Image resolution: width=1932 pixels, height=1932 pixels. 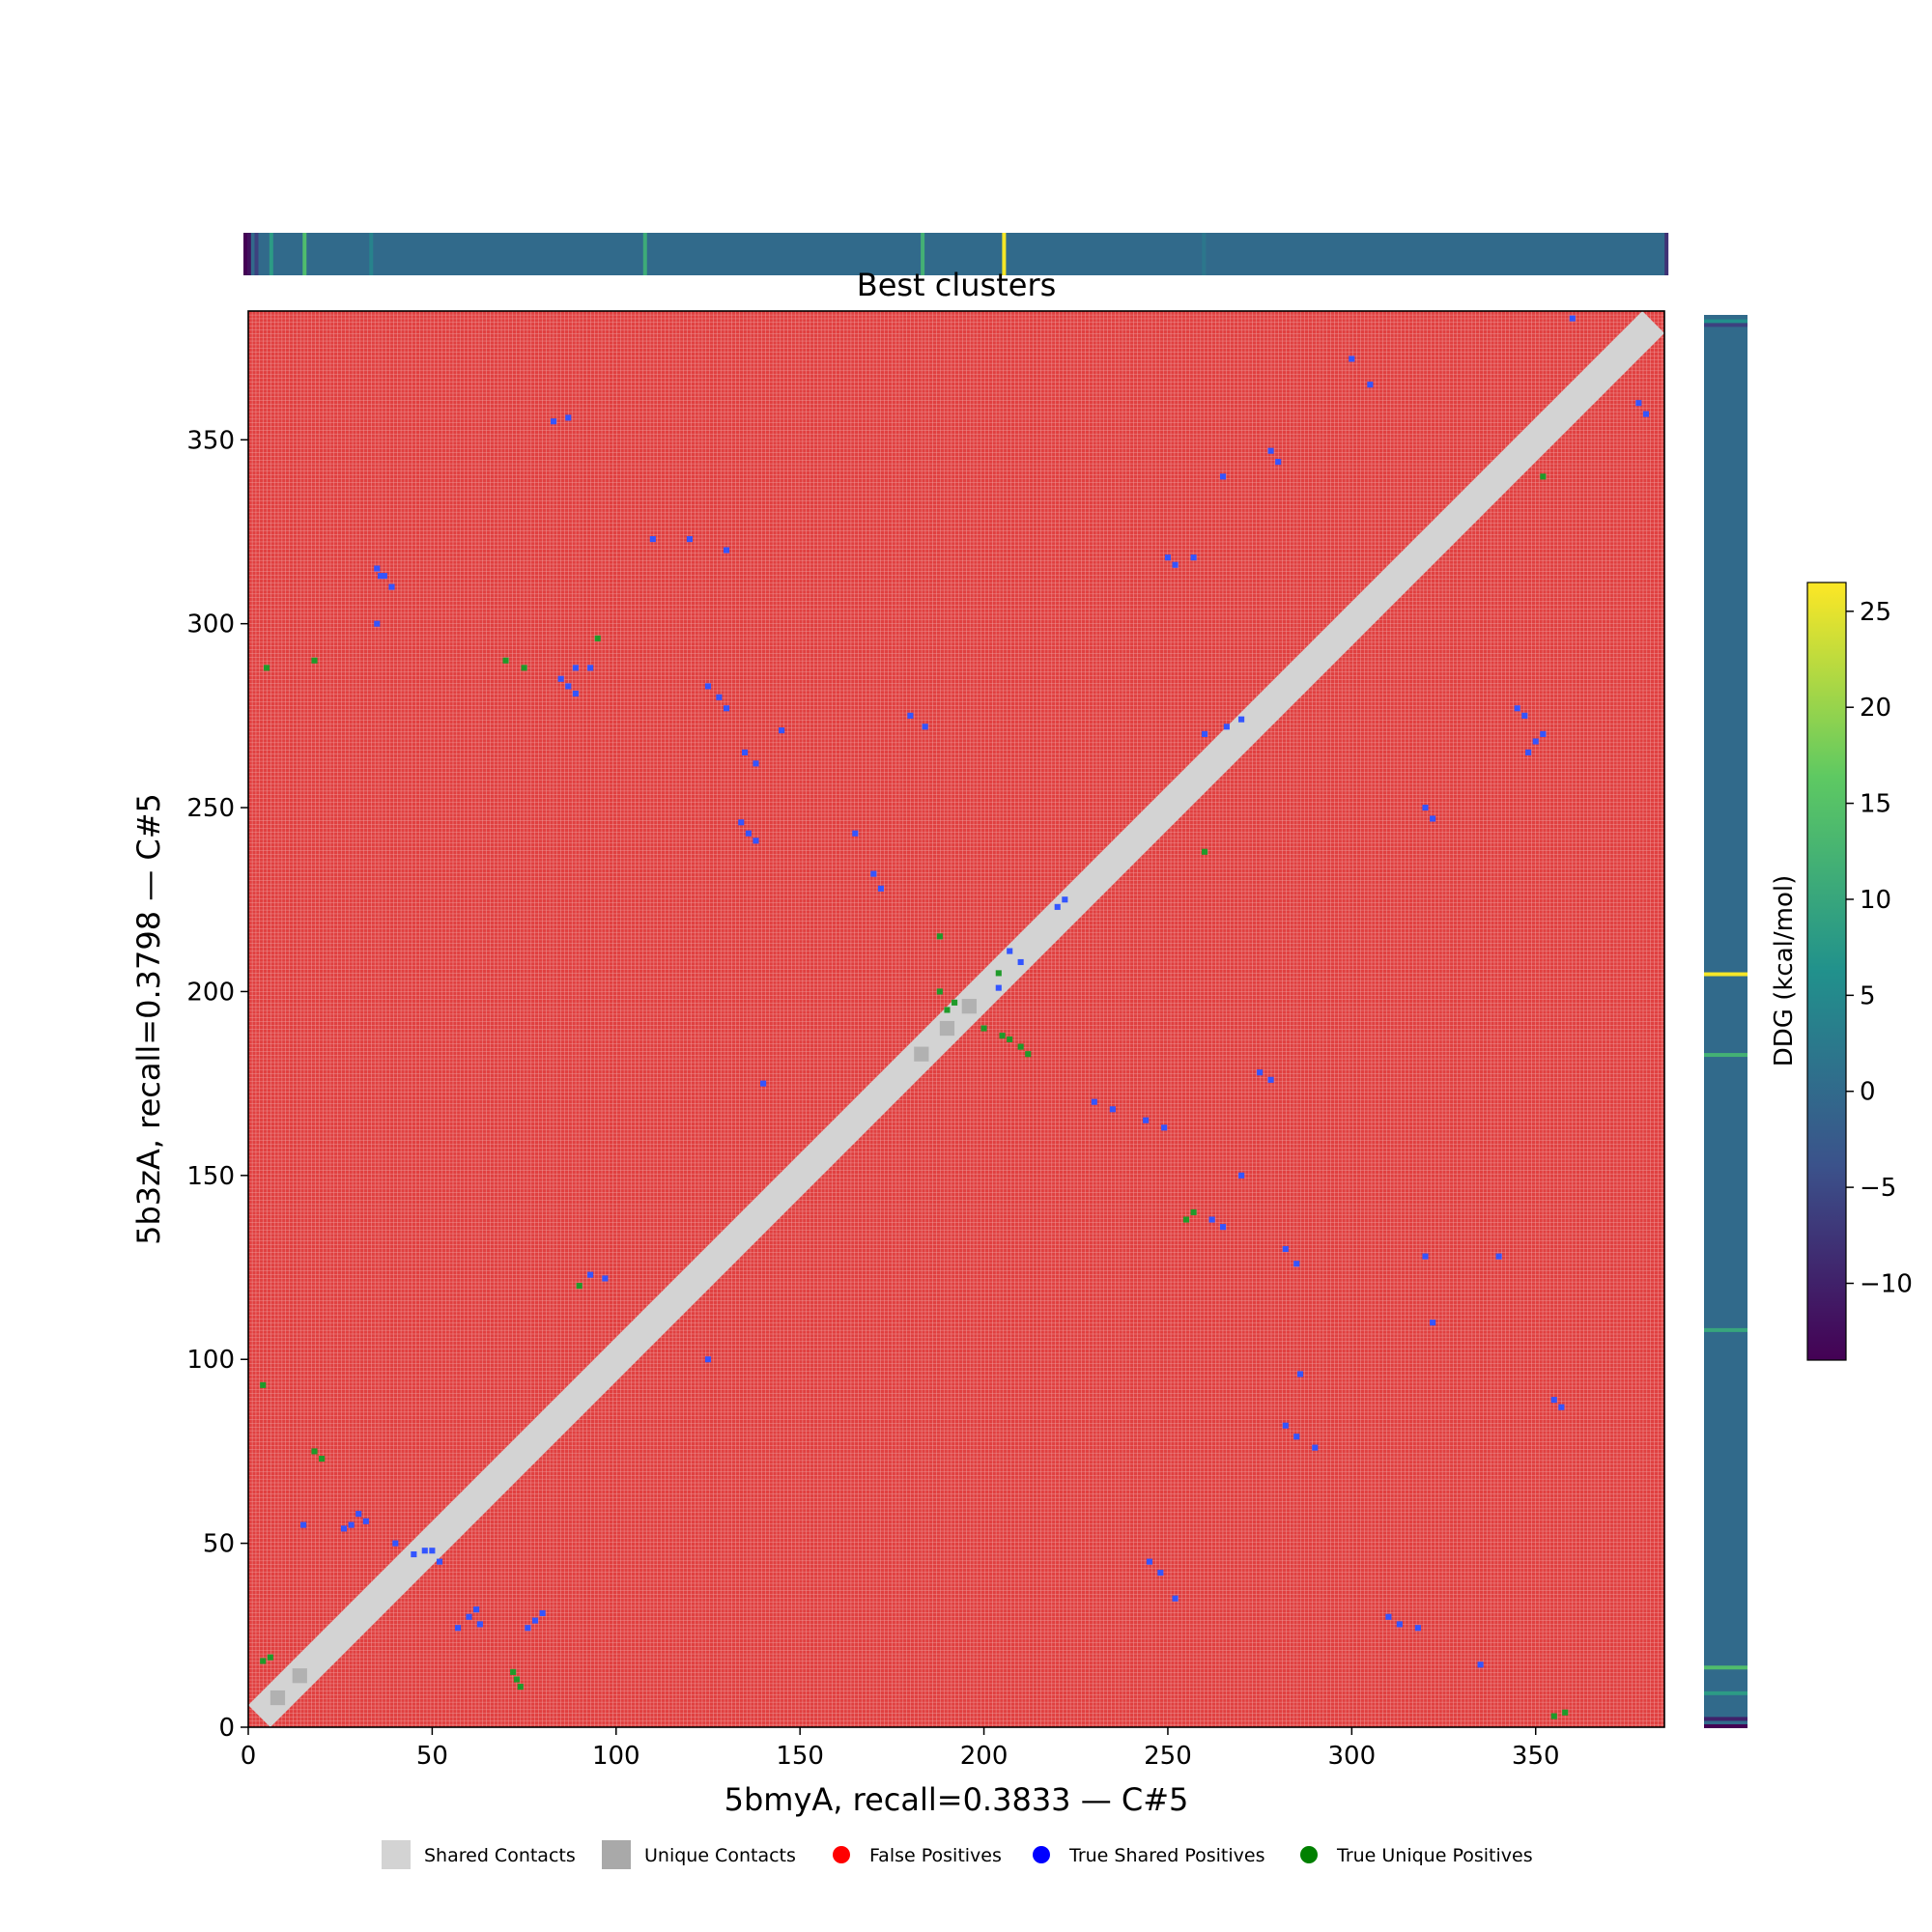 I want to click on colorbar-label: DDG (kcal/mol), so click(x=1784, y=970).